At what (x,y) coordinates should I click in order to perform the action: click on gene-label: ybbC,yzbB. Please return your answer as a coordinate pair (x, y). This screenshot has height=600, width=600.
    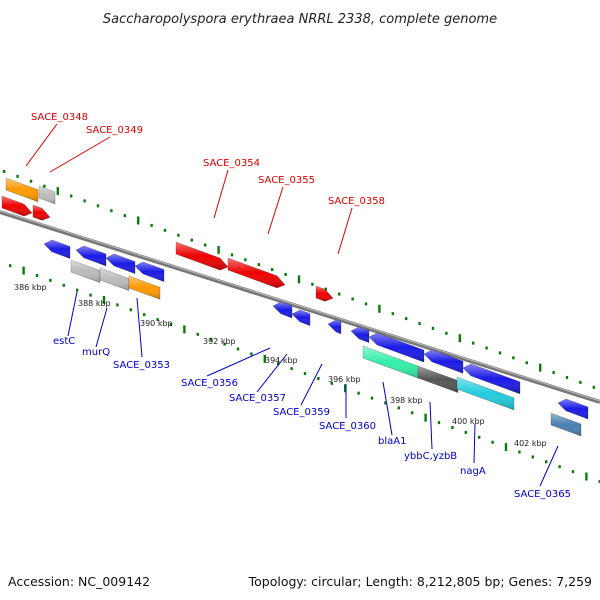
    Looking at the image, I should click on (430, 456).